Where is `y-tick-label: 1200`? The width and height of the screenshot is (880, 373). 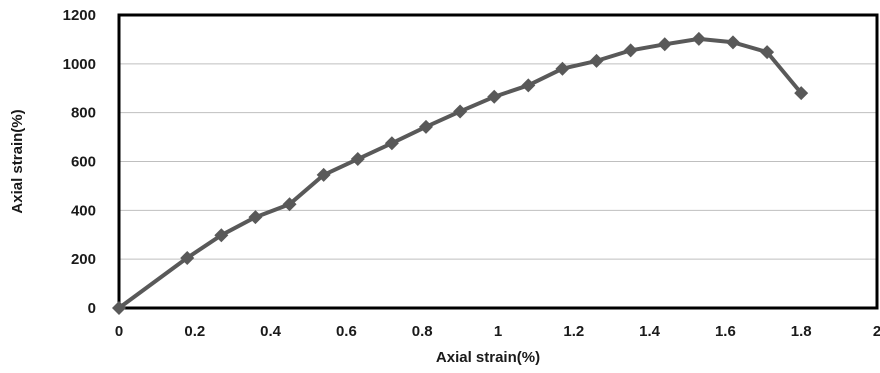 y-tick-label: 1200 is located at coordinates (79, 15).